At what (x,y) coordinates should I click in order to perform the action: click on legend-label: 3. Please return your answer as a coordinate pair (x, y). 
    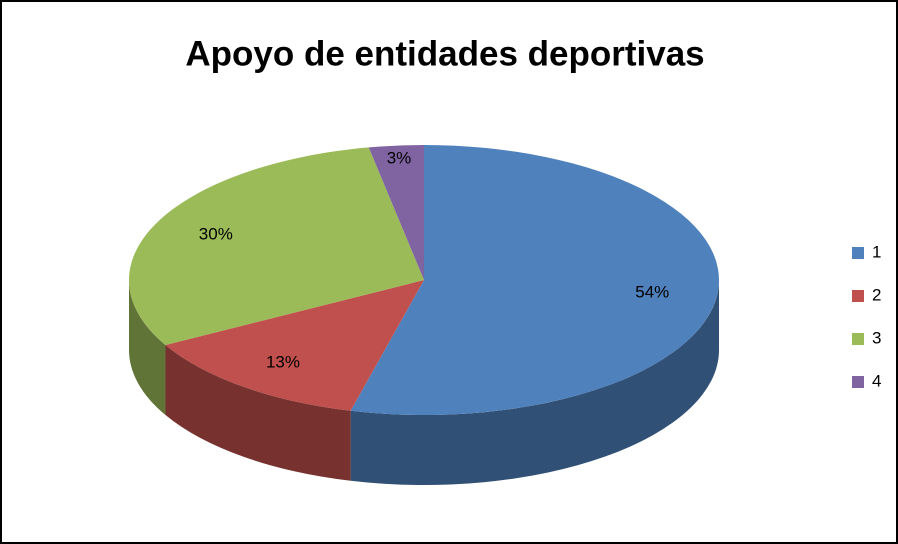
    Looking at the image, I should click on (876, 337).